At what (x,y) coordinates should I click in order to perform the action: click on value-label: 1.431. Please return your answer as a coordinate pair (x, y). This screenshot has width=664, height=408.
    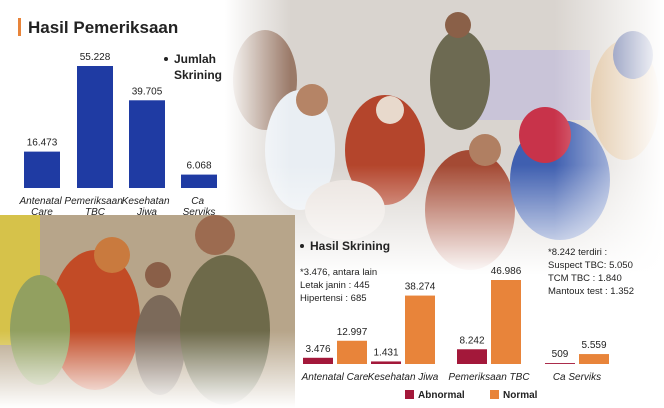
    Looking at the image, I should click on (385, 352).